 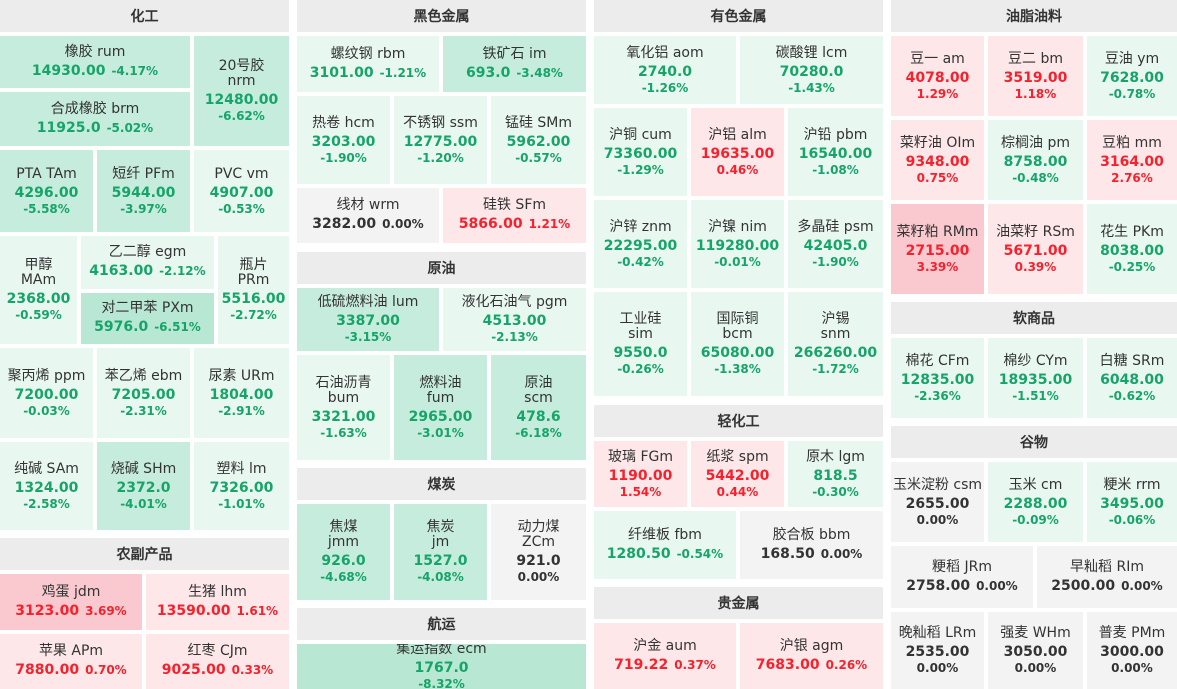 What do you see at coordinates (367, 224) in the screenshot?
I see `price-row: 3282.00 0.00%` at bounding box center [367, 224].